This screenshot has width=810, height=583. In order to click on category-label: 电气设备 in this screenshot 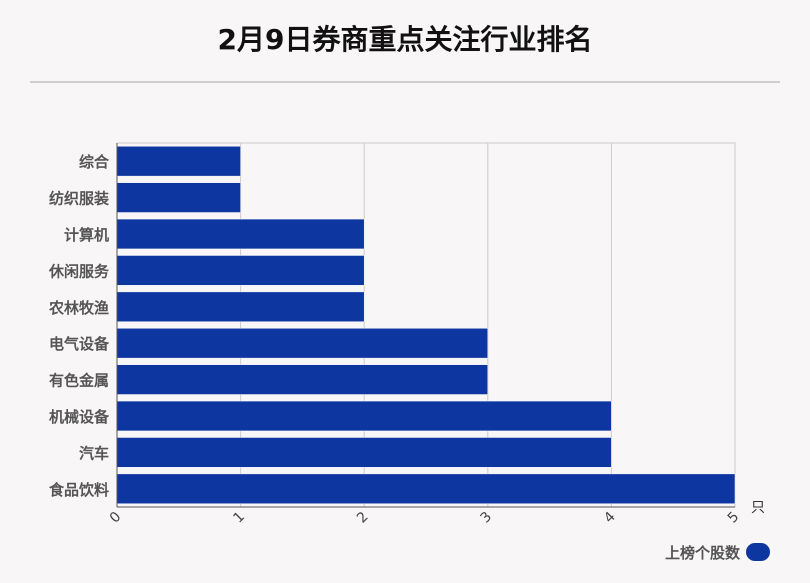, I will do `click(79, 344)`.